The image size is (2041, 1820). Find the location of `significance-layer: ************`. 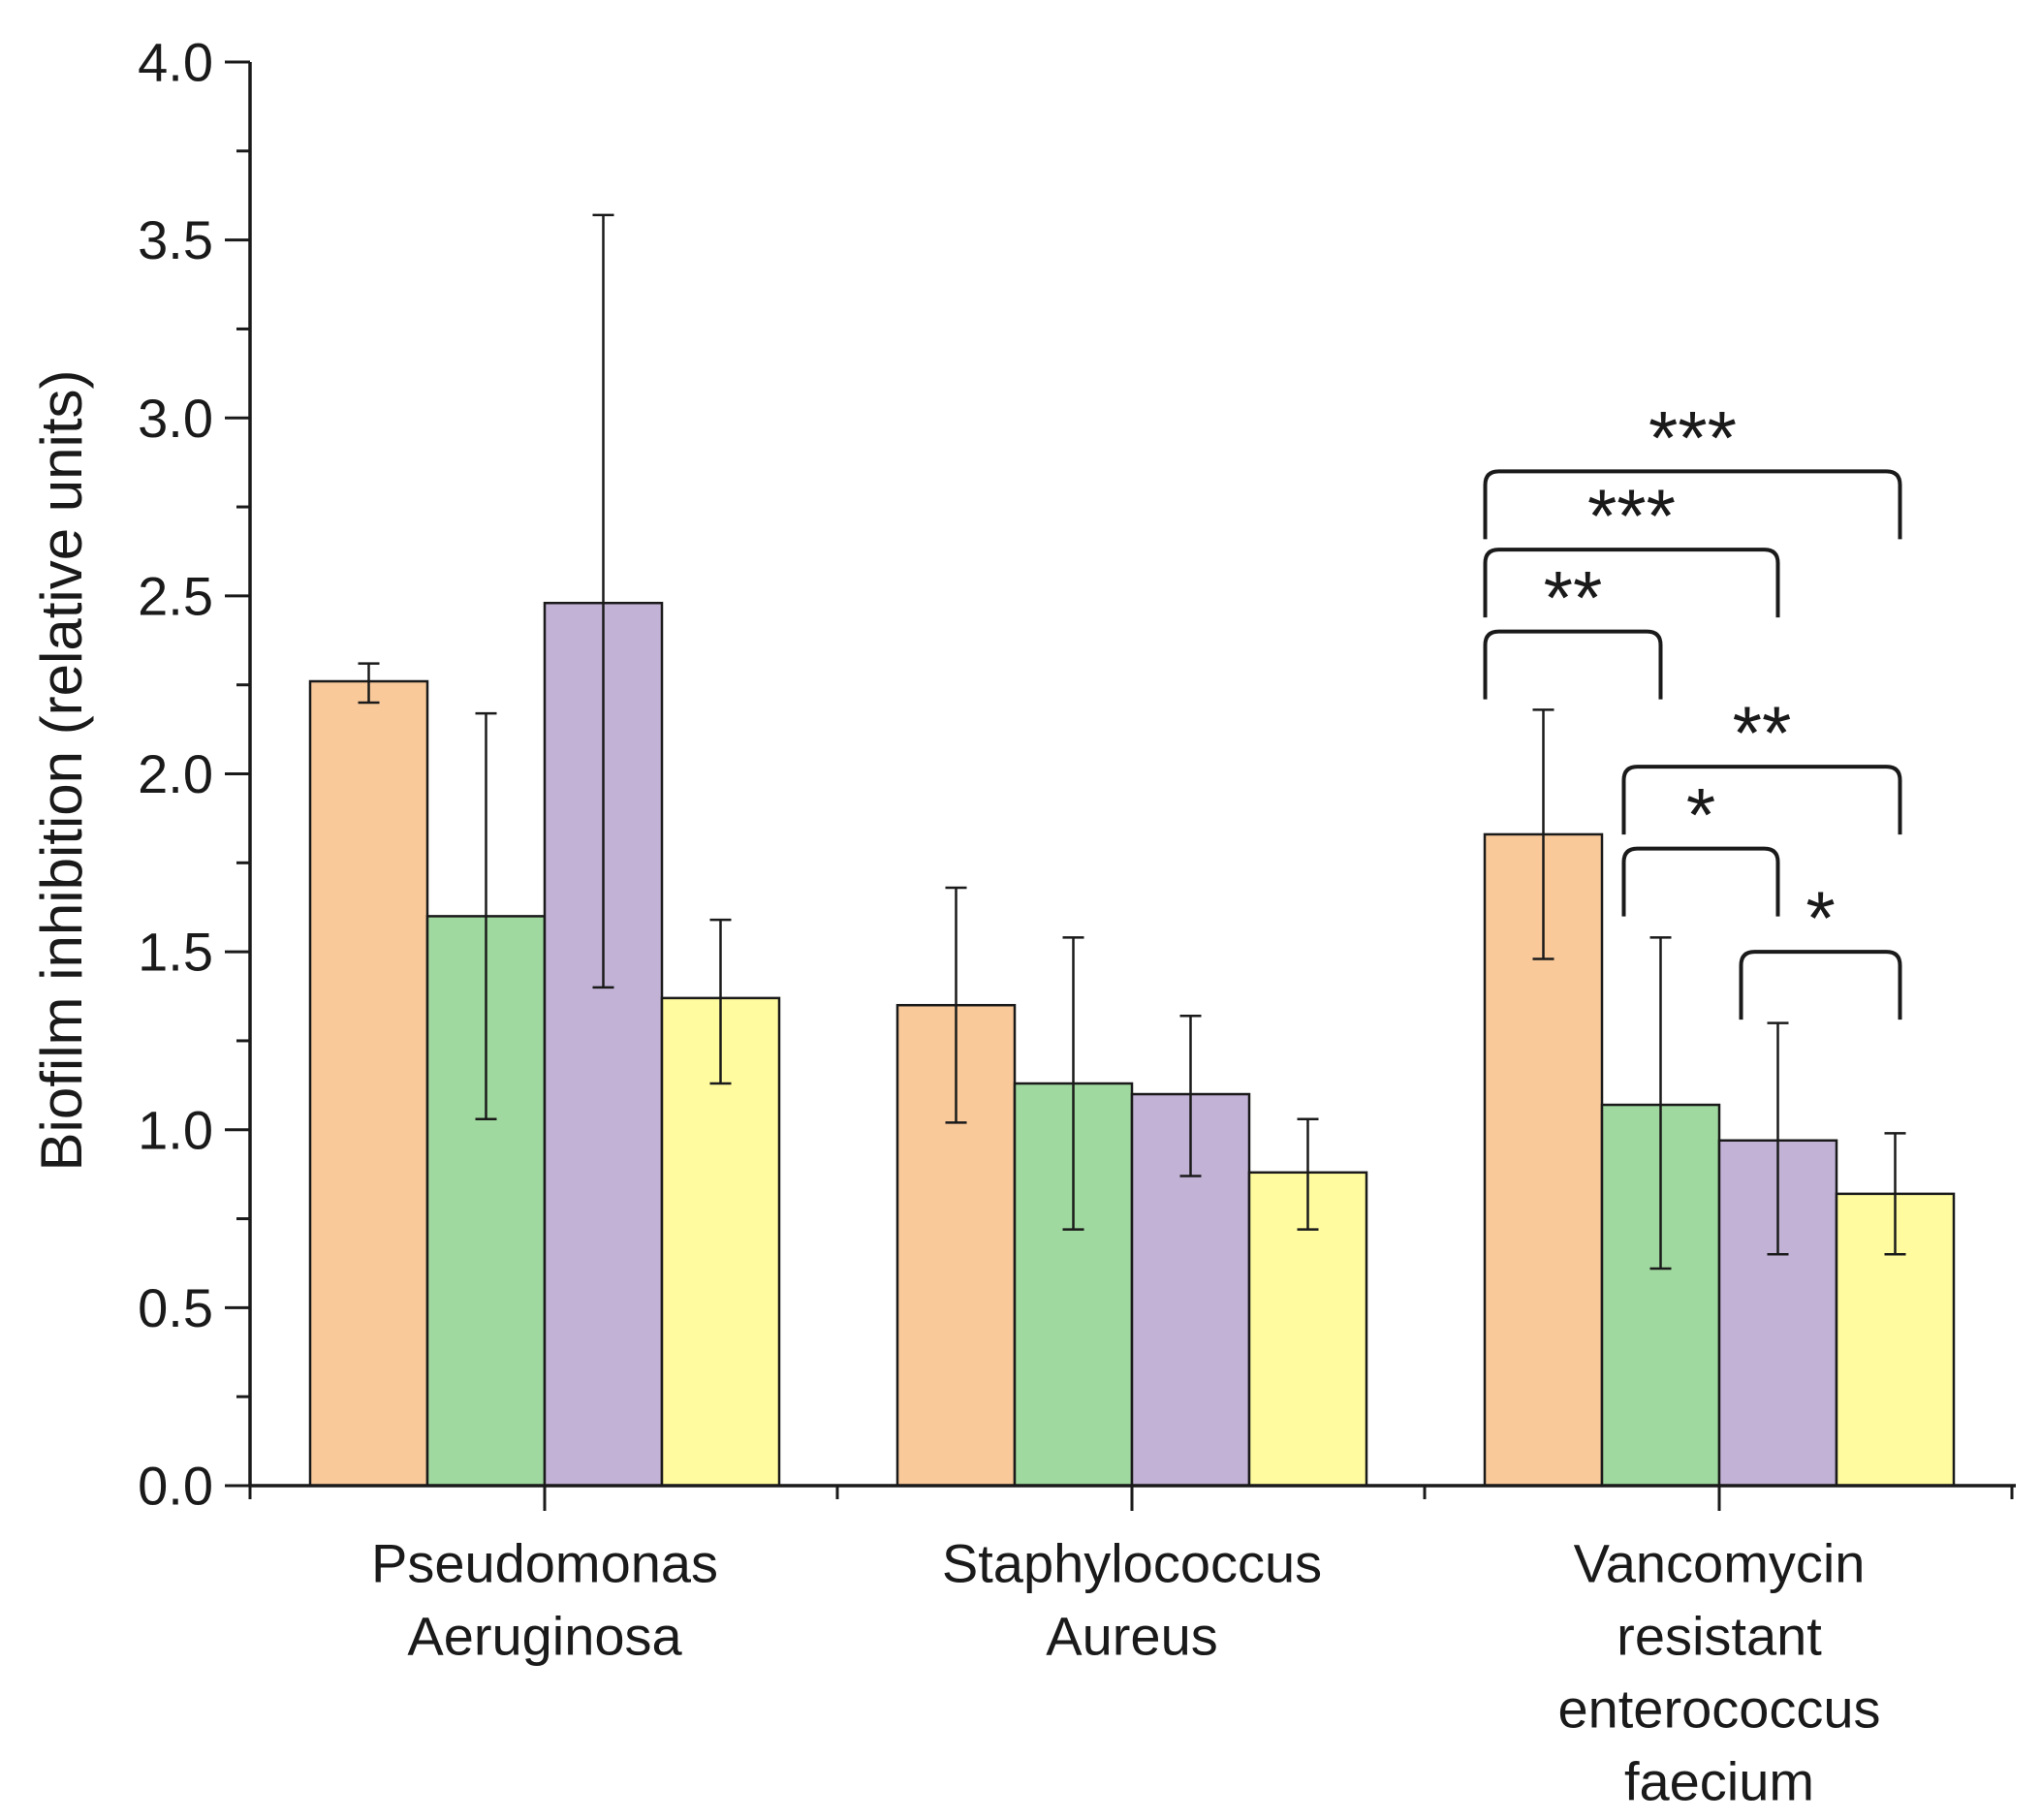

significance-layer: ************ is located at coordinates (1692, 707).